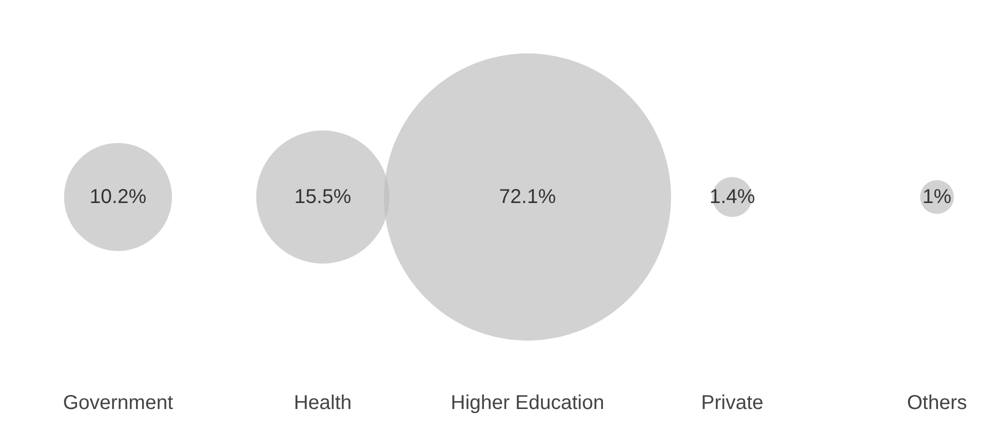 This screenshot has height=430, width=992. Describe the element at coordinates (732, 403) in the screenshot. I see `category-label: Private` at that location.